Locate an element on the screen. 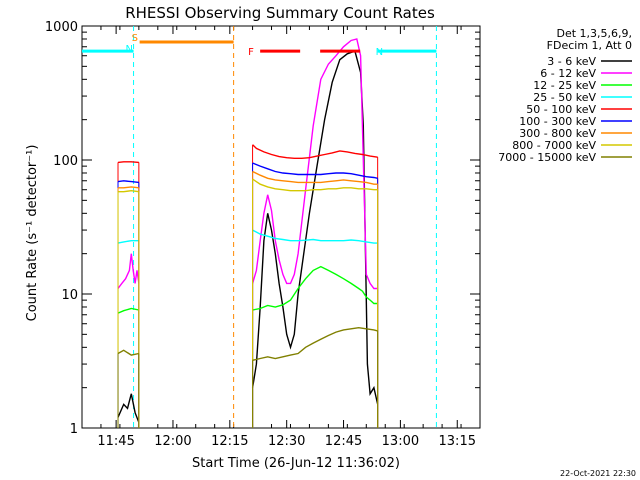 The height and width of the screenshot is (480, 640). legend-label: 300 - 800 keV is located at coordinates (557, 133).